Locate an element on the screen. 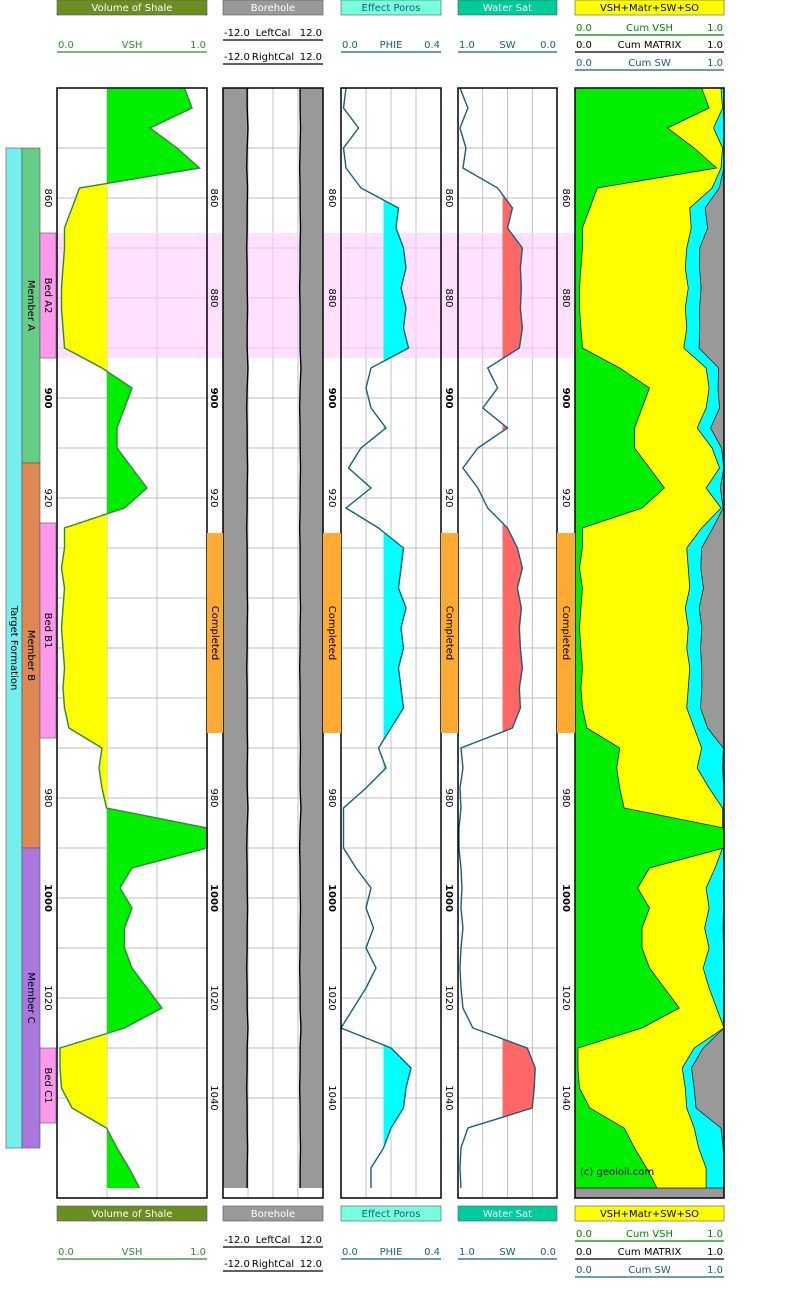  track-title: Effect Poros is located at coordinates (391, 1214).